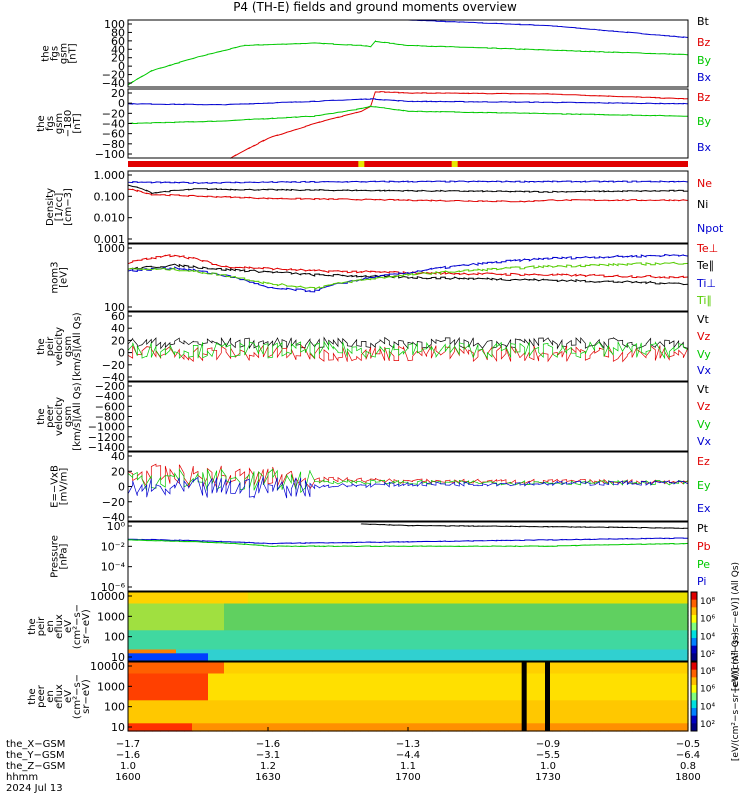 The image size is (750, 800). I want to click on y-axis-label: velocity, so click(59, 416).